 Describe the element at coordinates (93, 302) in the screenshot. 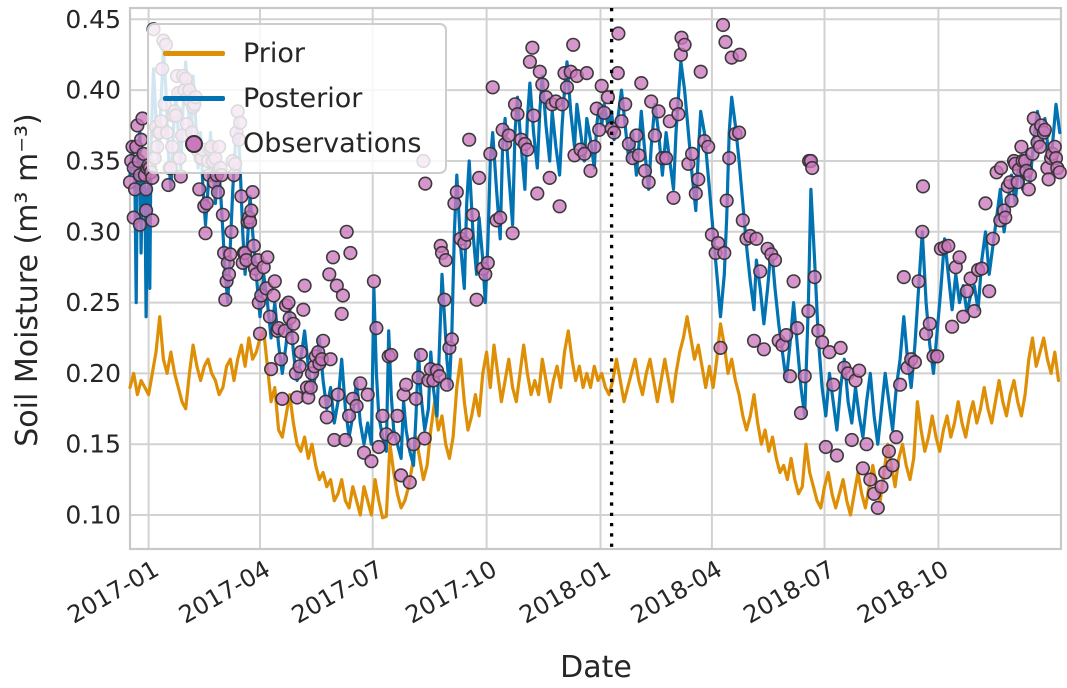

I see `y-tick-label: 0.25` at that location.